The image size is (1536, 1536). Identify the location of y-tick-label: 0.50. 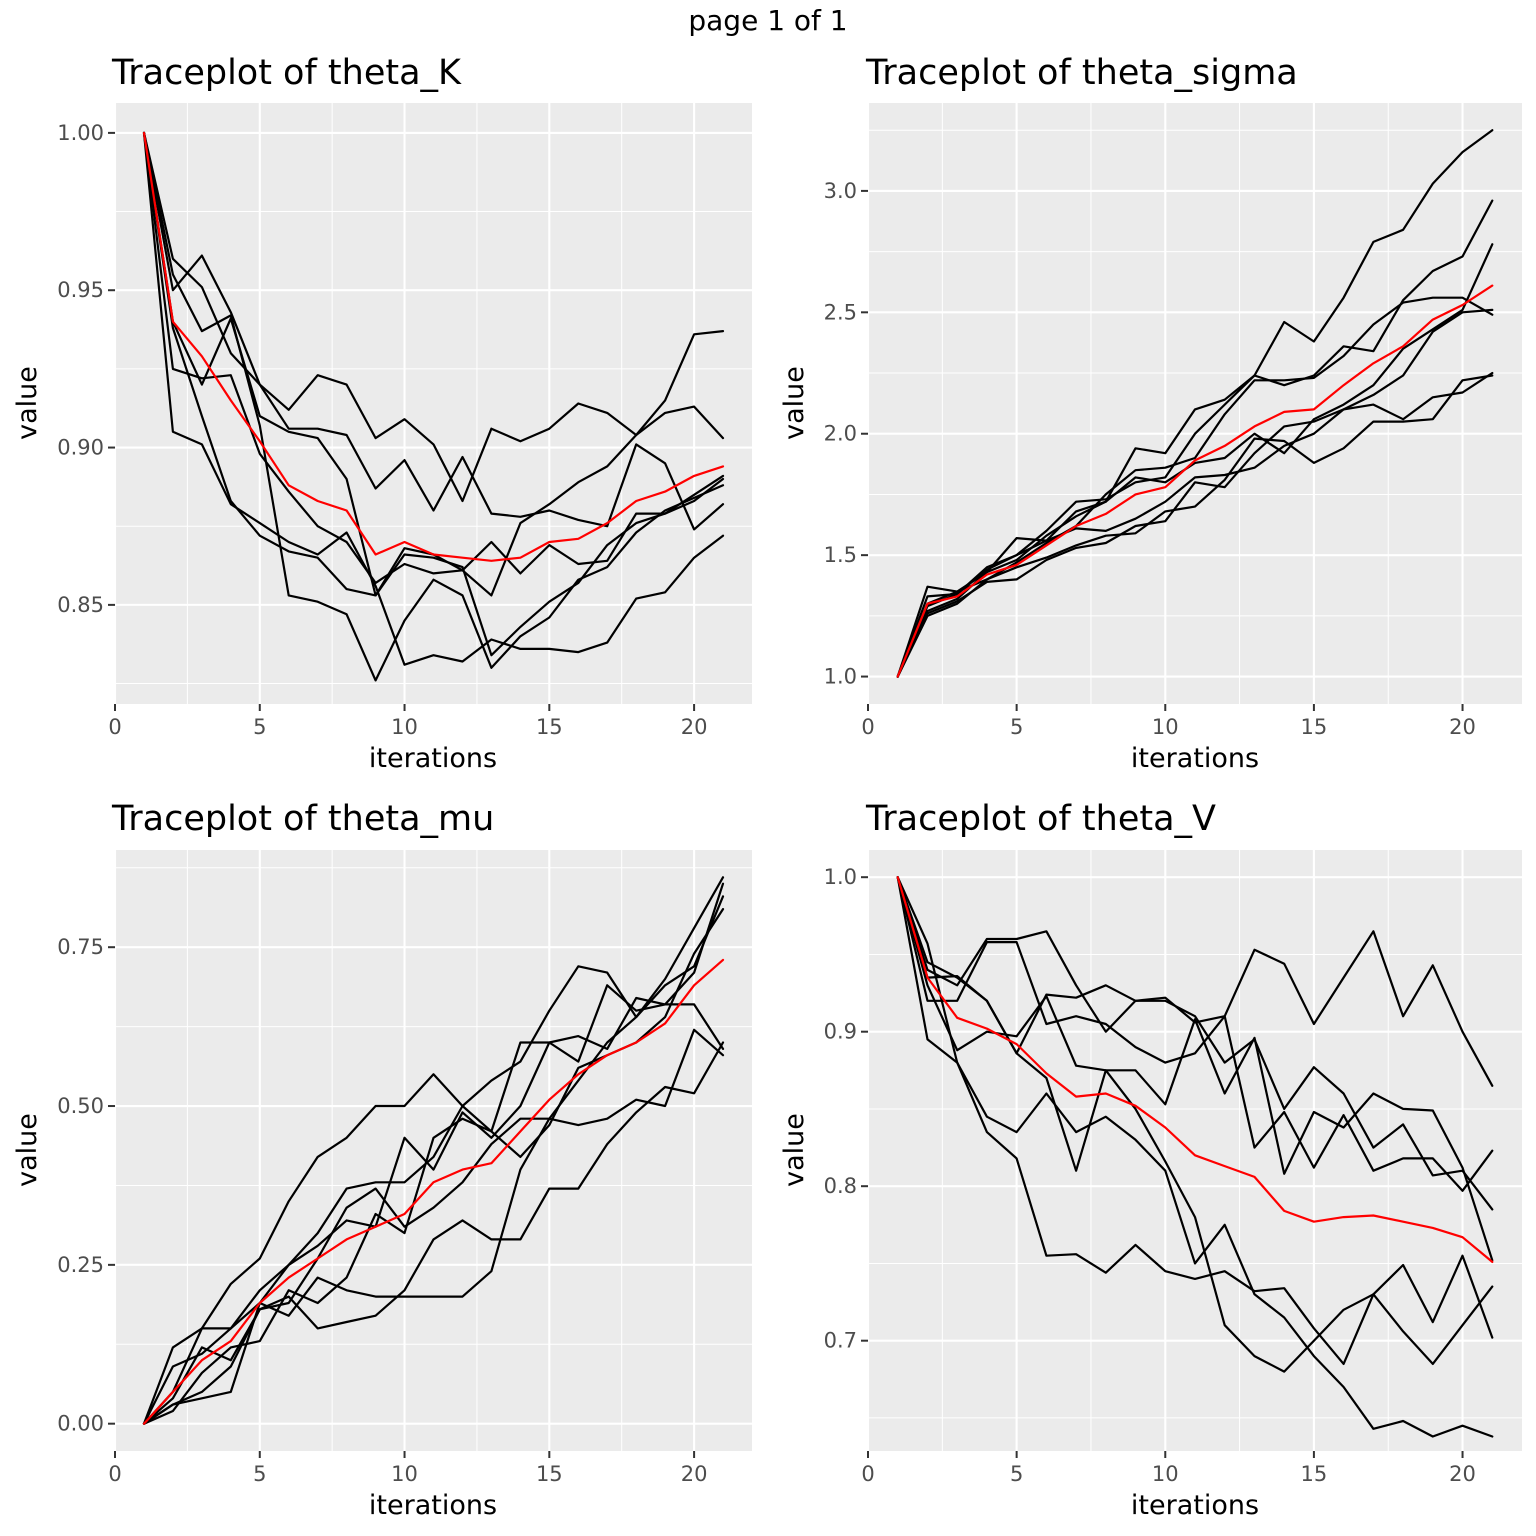
(80, 1106).